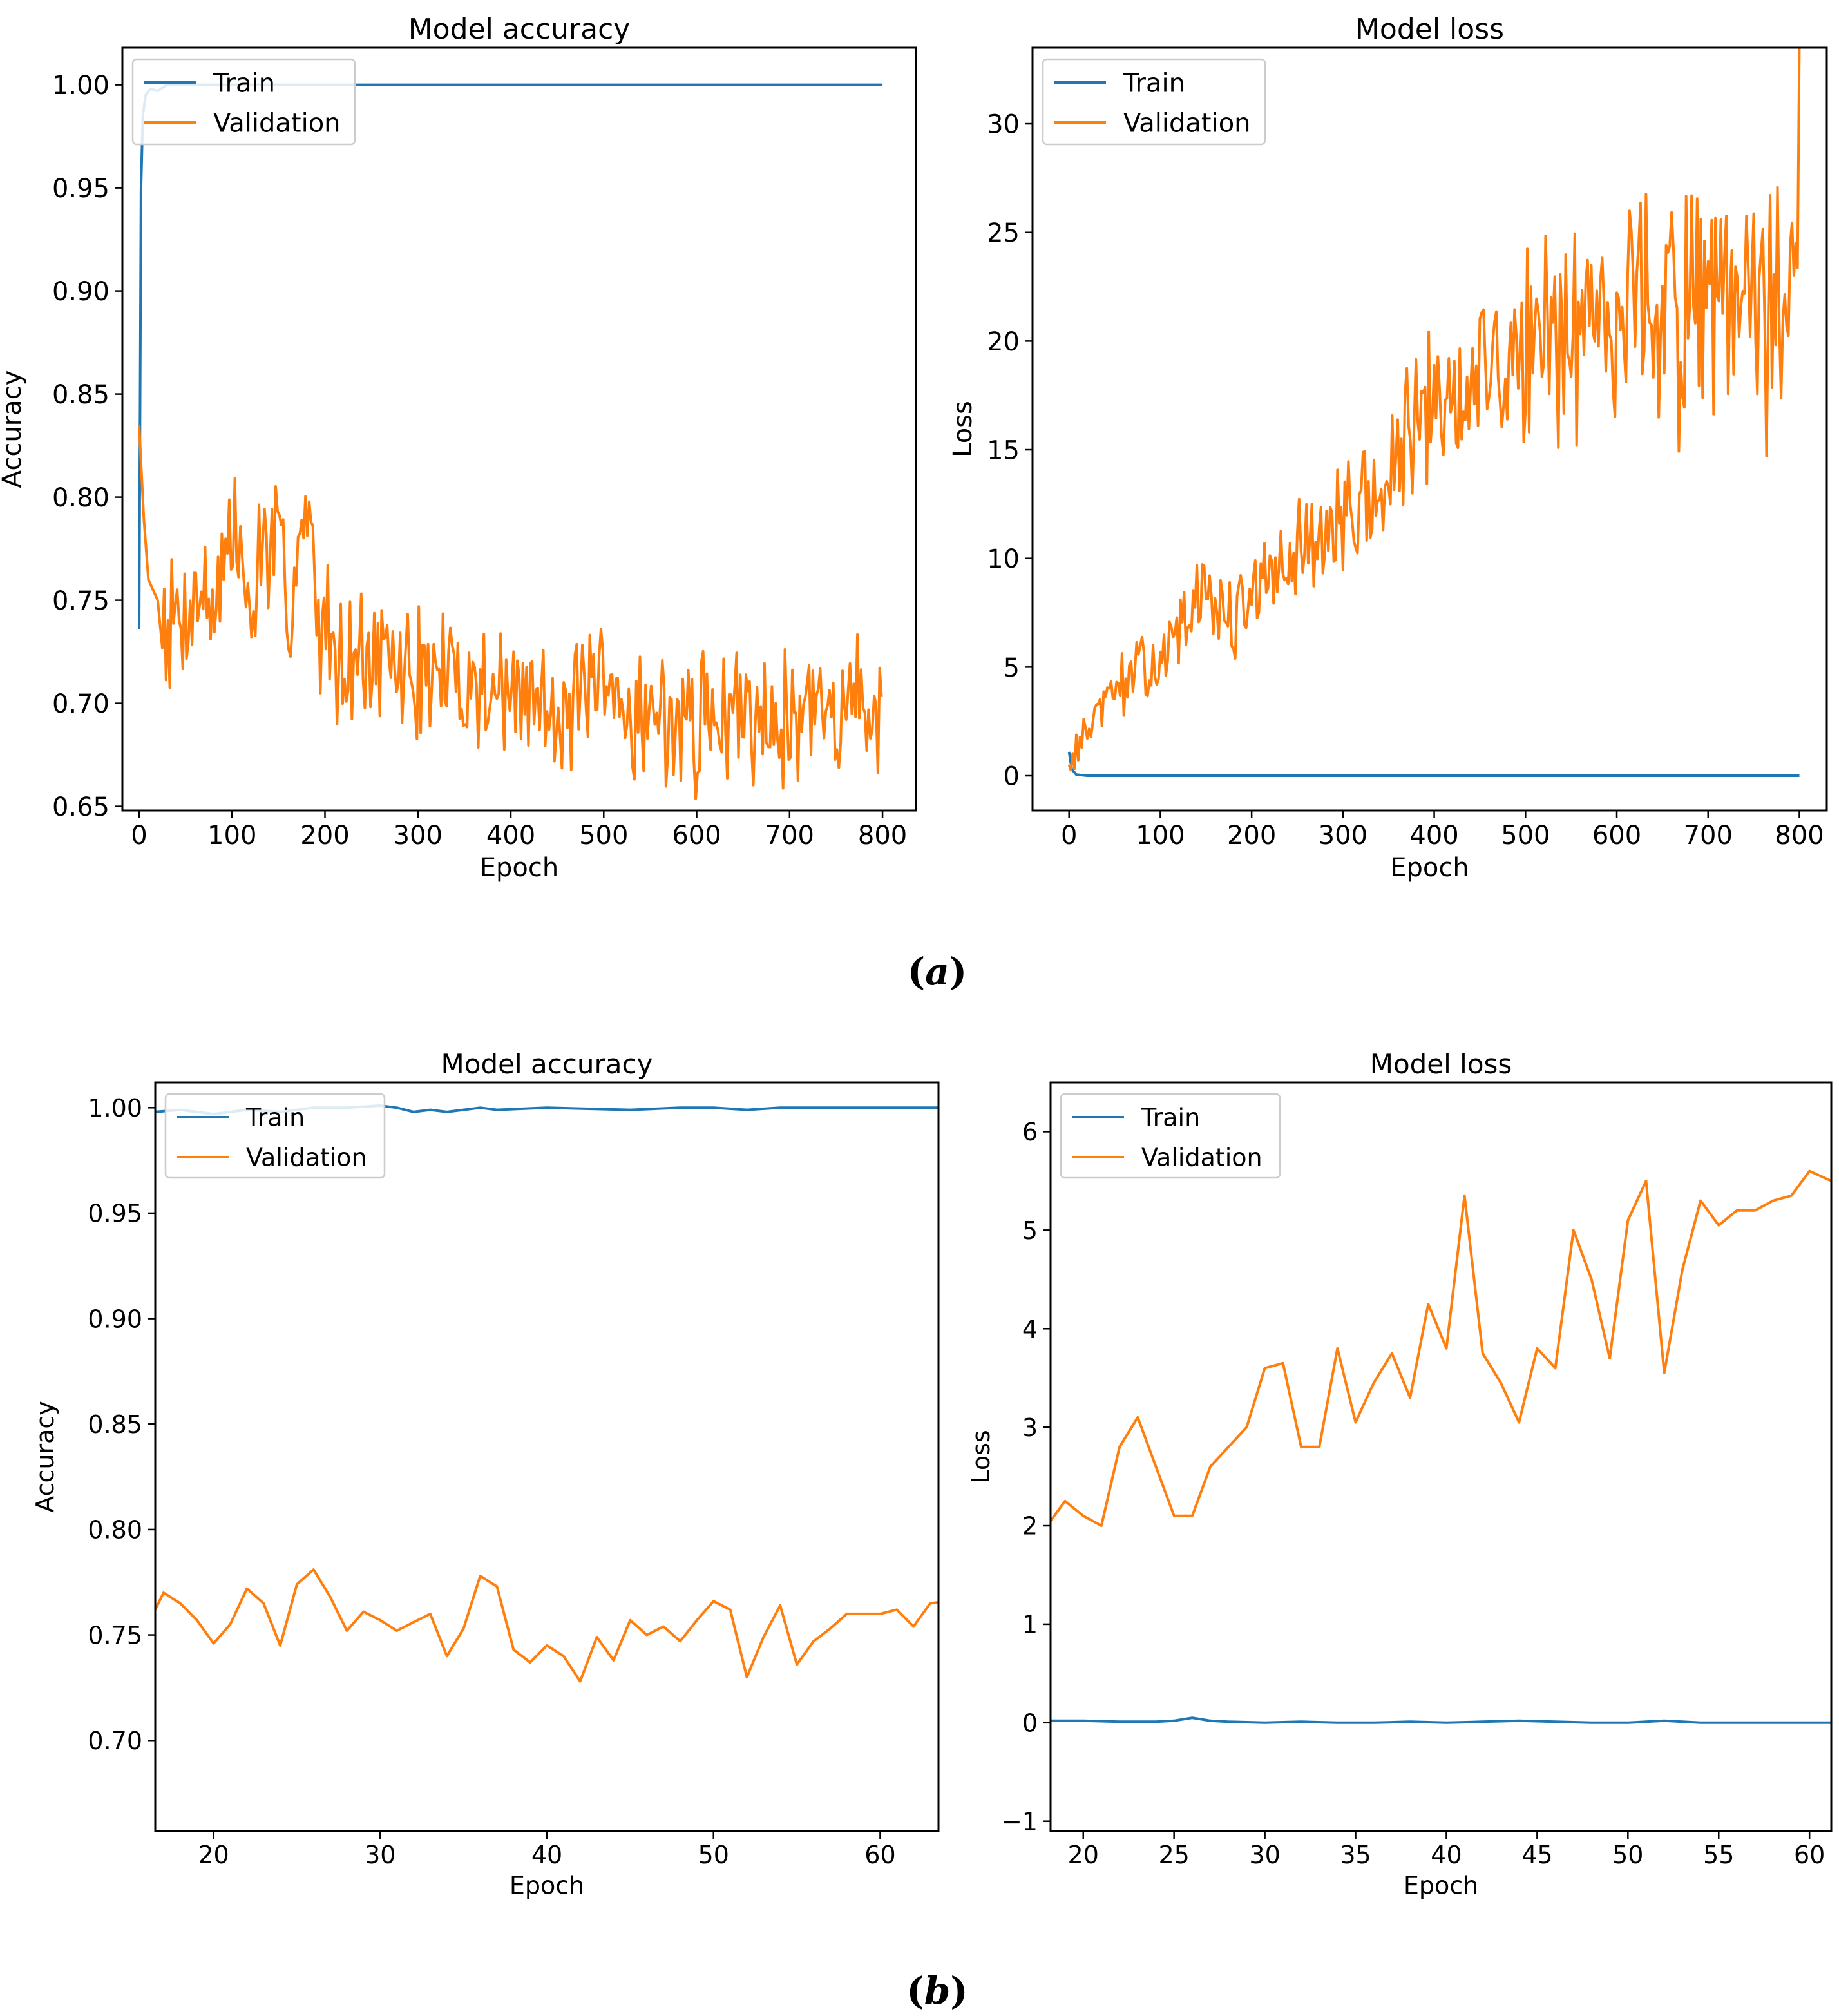  I want to click on y-tick-label: 30, so click(1003, 124).